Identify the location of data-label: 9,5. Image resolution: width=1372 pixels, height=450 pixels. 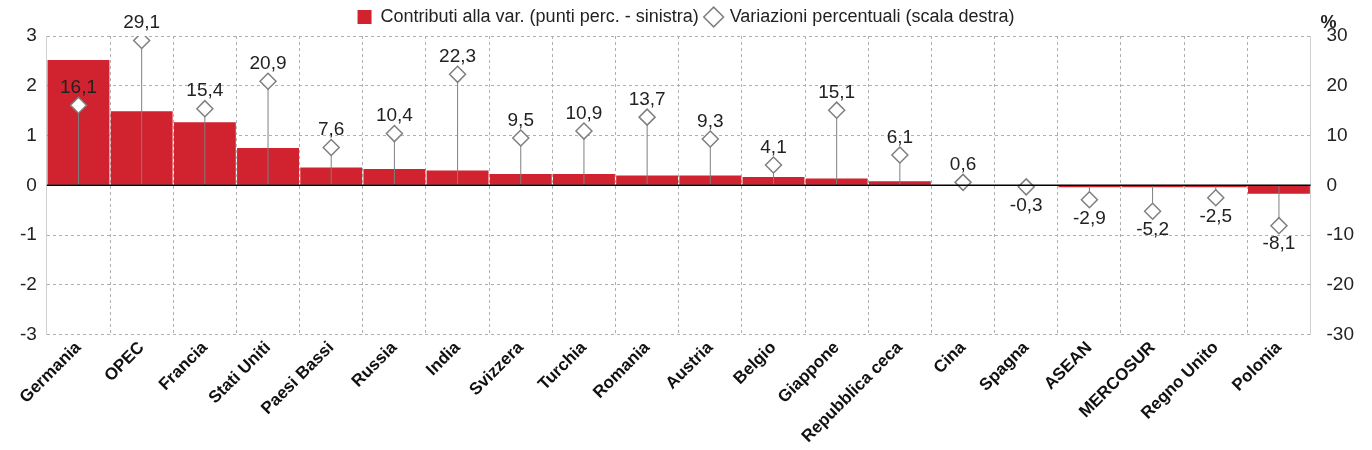
(520, 119).